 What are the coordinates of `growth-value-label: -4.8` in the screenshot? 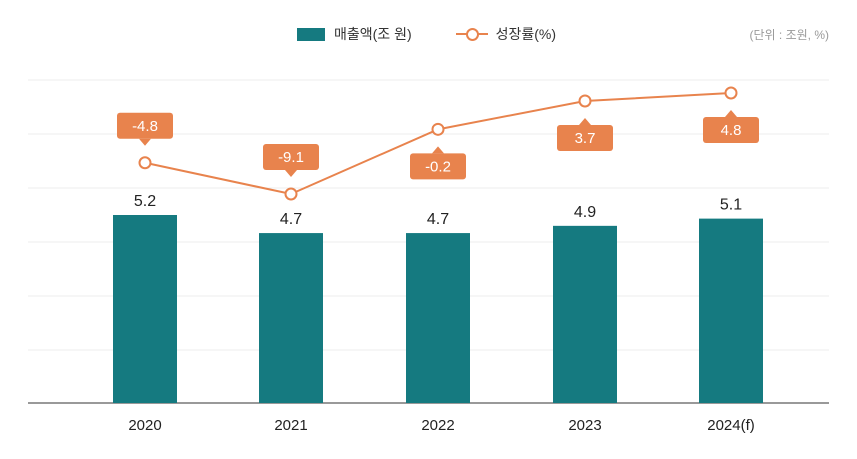 It's located at (145, 126).